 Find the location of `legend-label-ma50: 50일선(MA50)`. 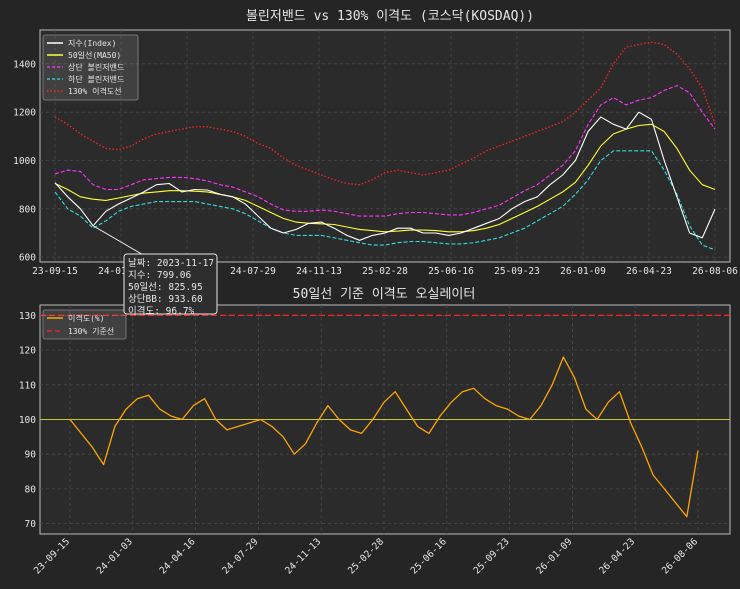

legend-label-ma50: 50일선(MA50) is located at coordinates (94, 55).